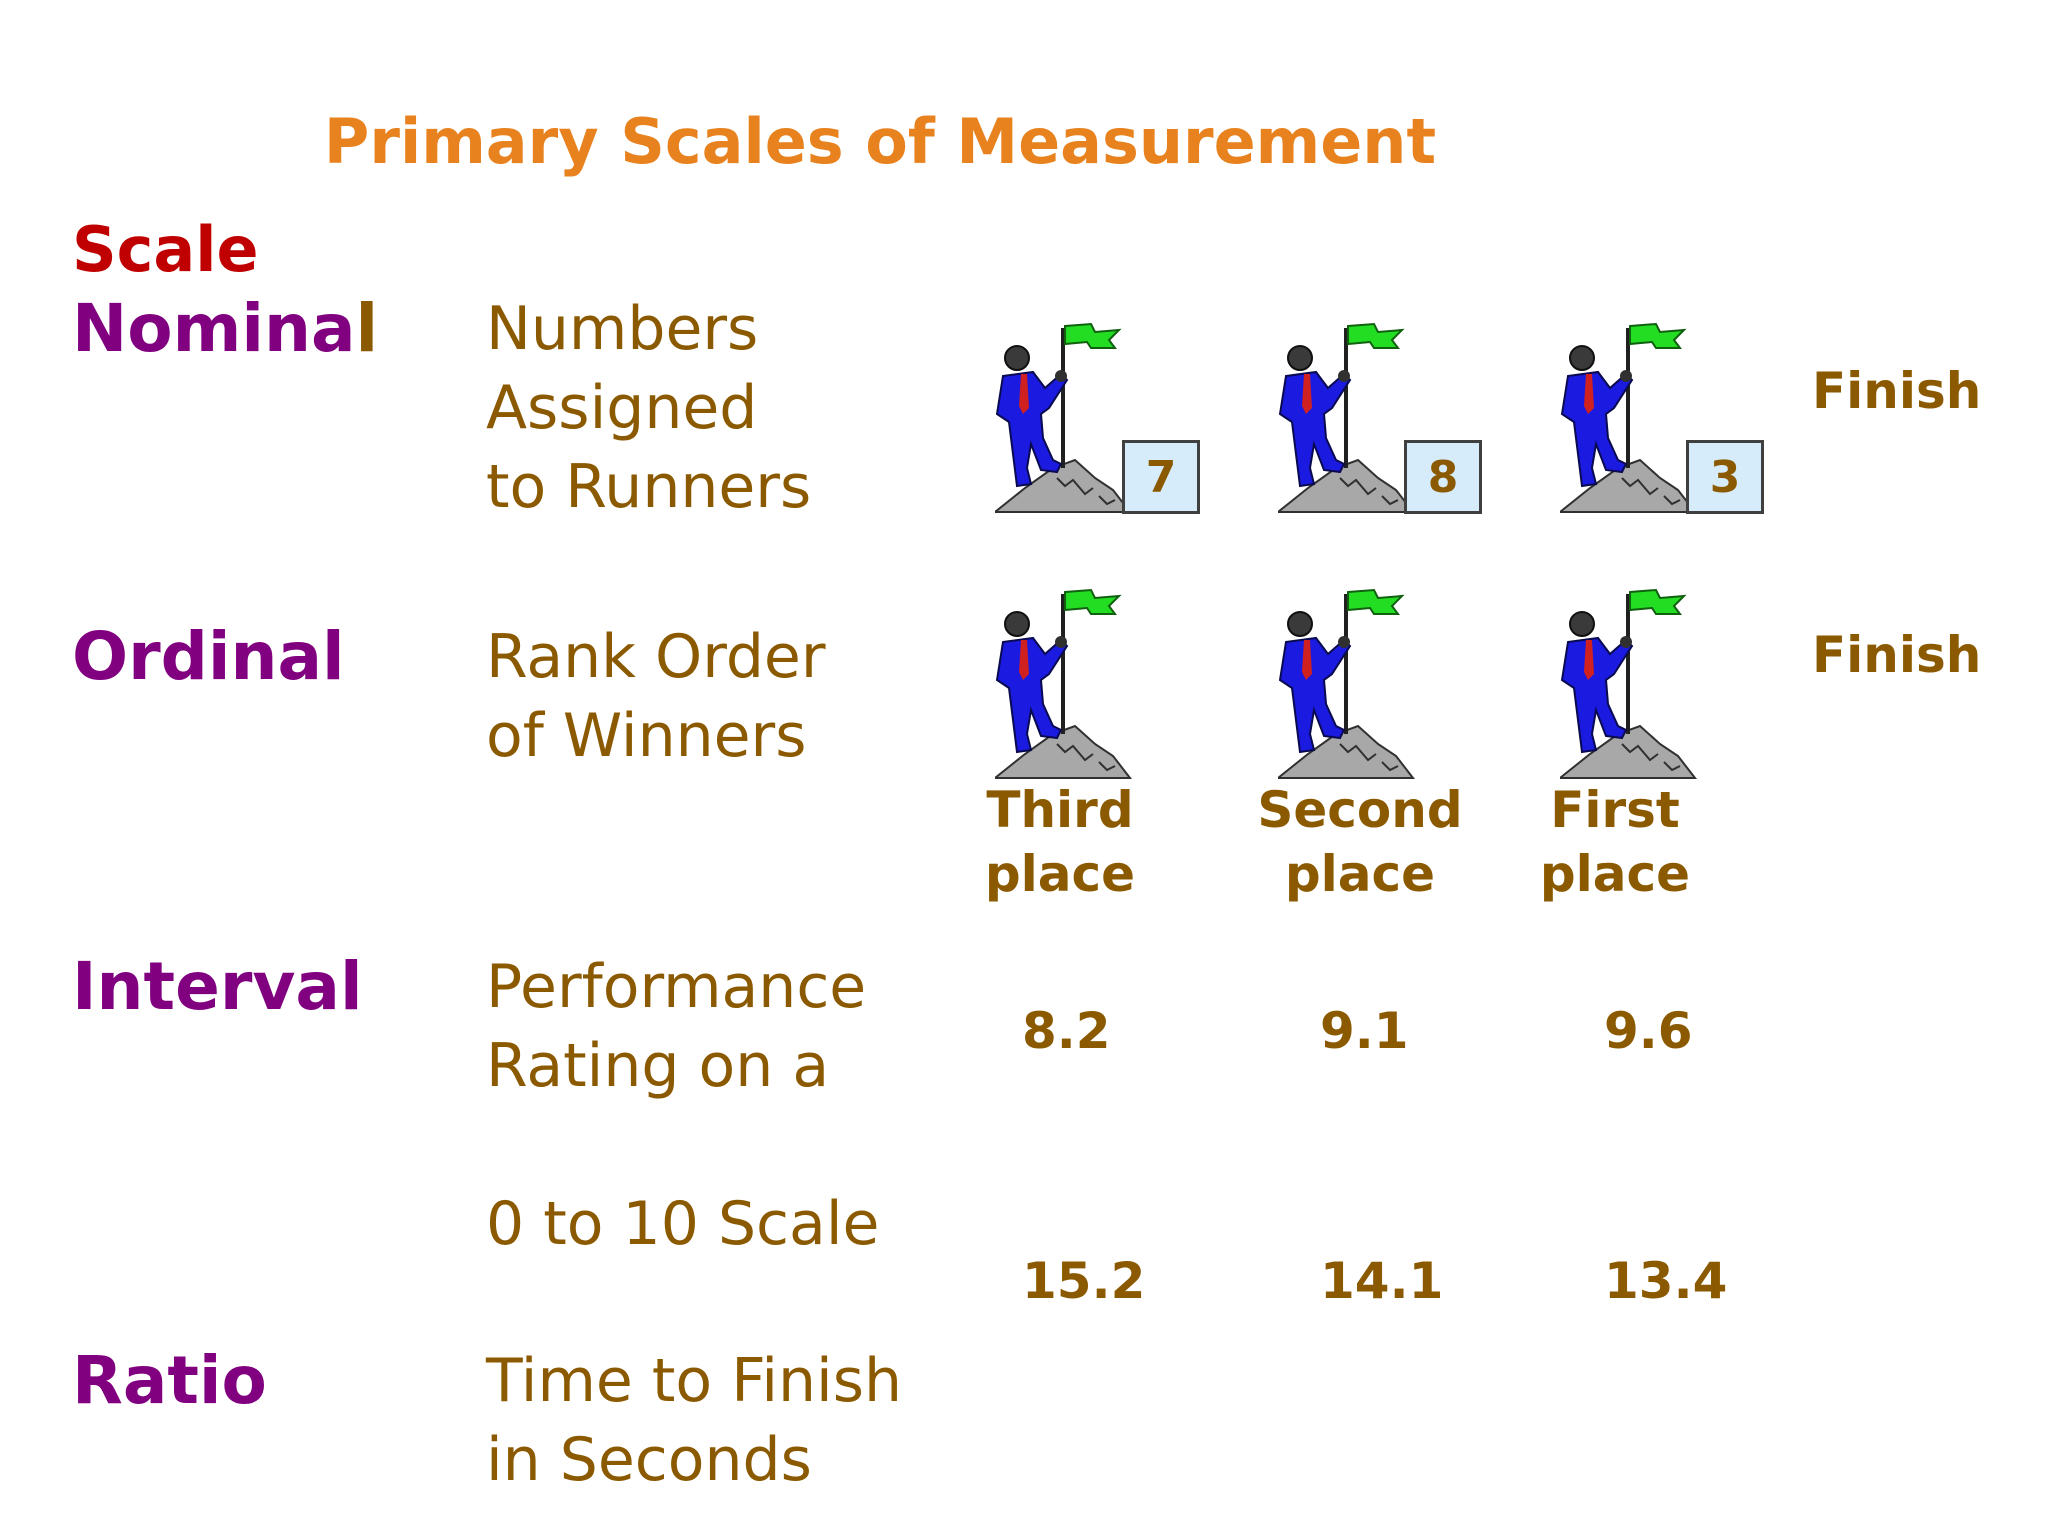 The width and height of the screenshot is (2048, 1536). What do you see at coordinates (649, 1460) in the screenshot?
I see `ratio-desc-line: in Seconds` at bounding box center [649, 1460].